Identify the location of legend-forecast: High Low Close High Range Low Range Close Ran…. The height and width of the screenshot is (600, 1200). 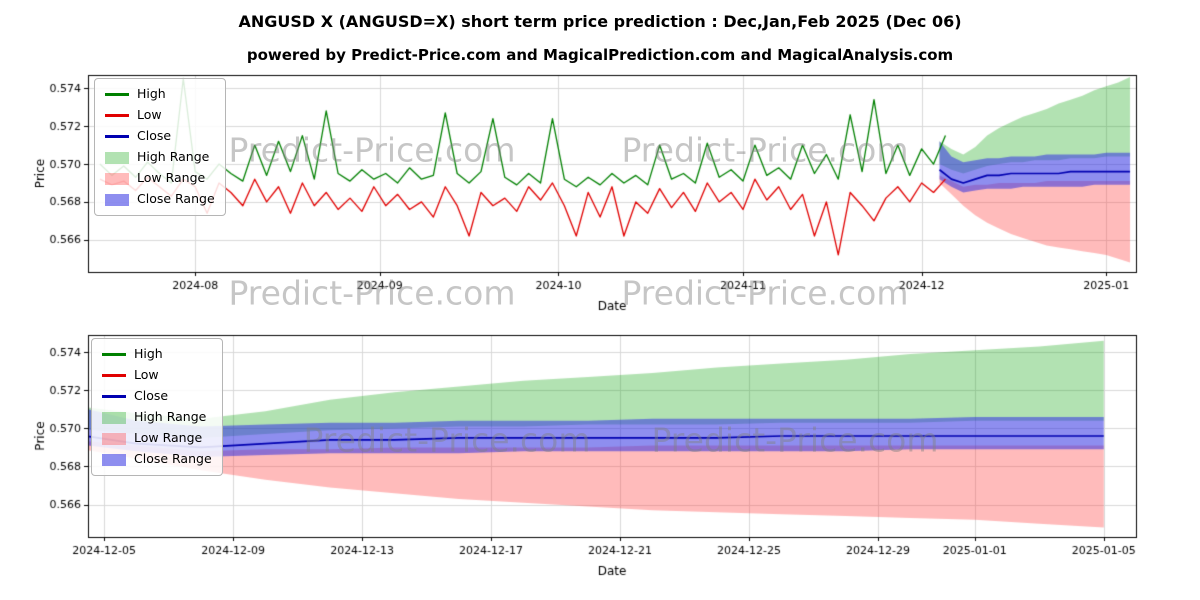
(157, 407).